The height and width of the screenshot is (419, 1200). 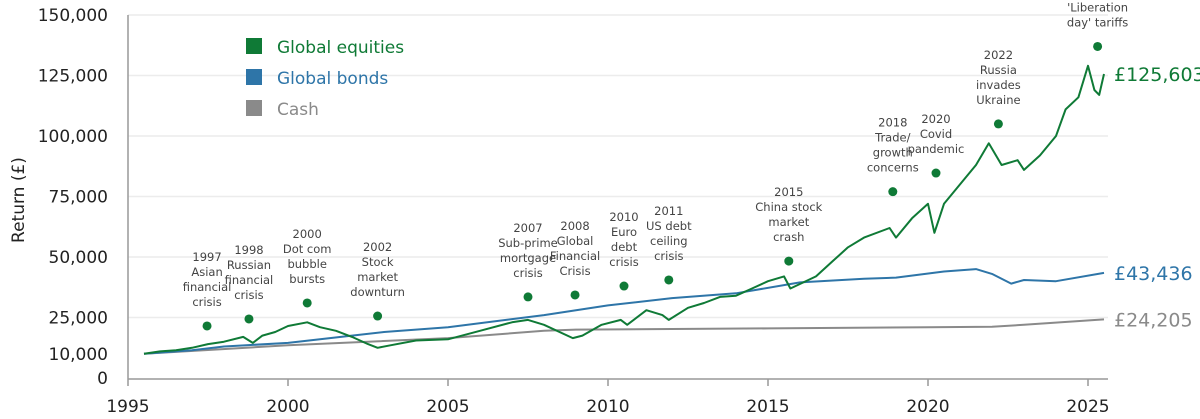 I want to click on y-tick-label: 100,000, so click(x=73, y=137).